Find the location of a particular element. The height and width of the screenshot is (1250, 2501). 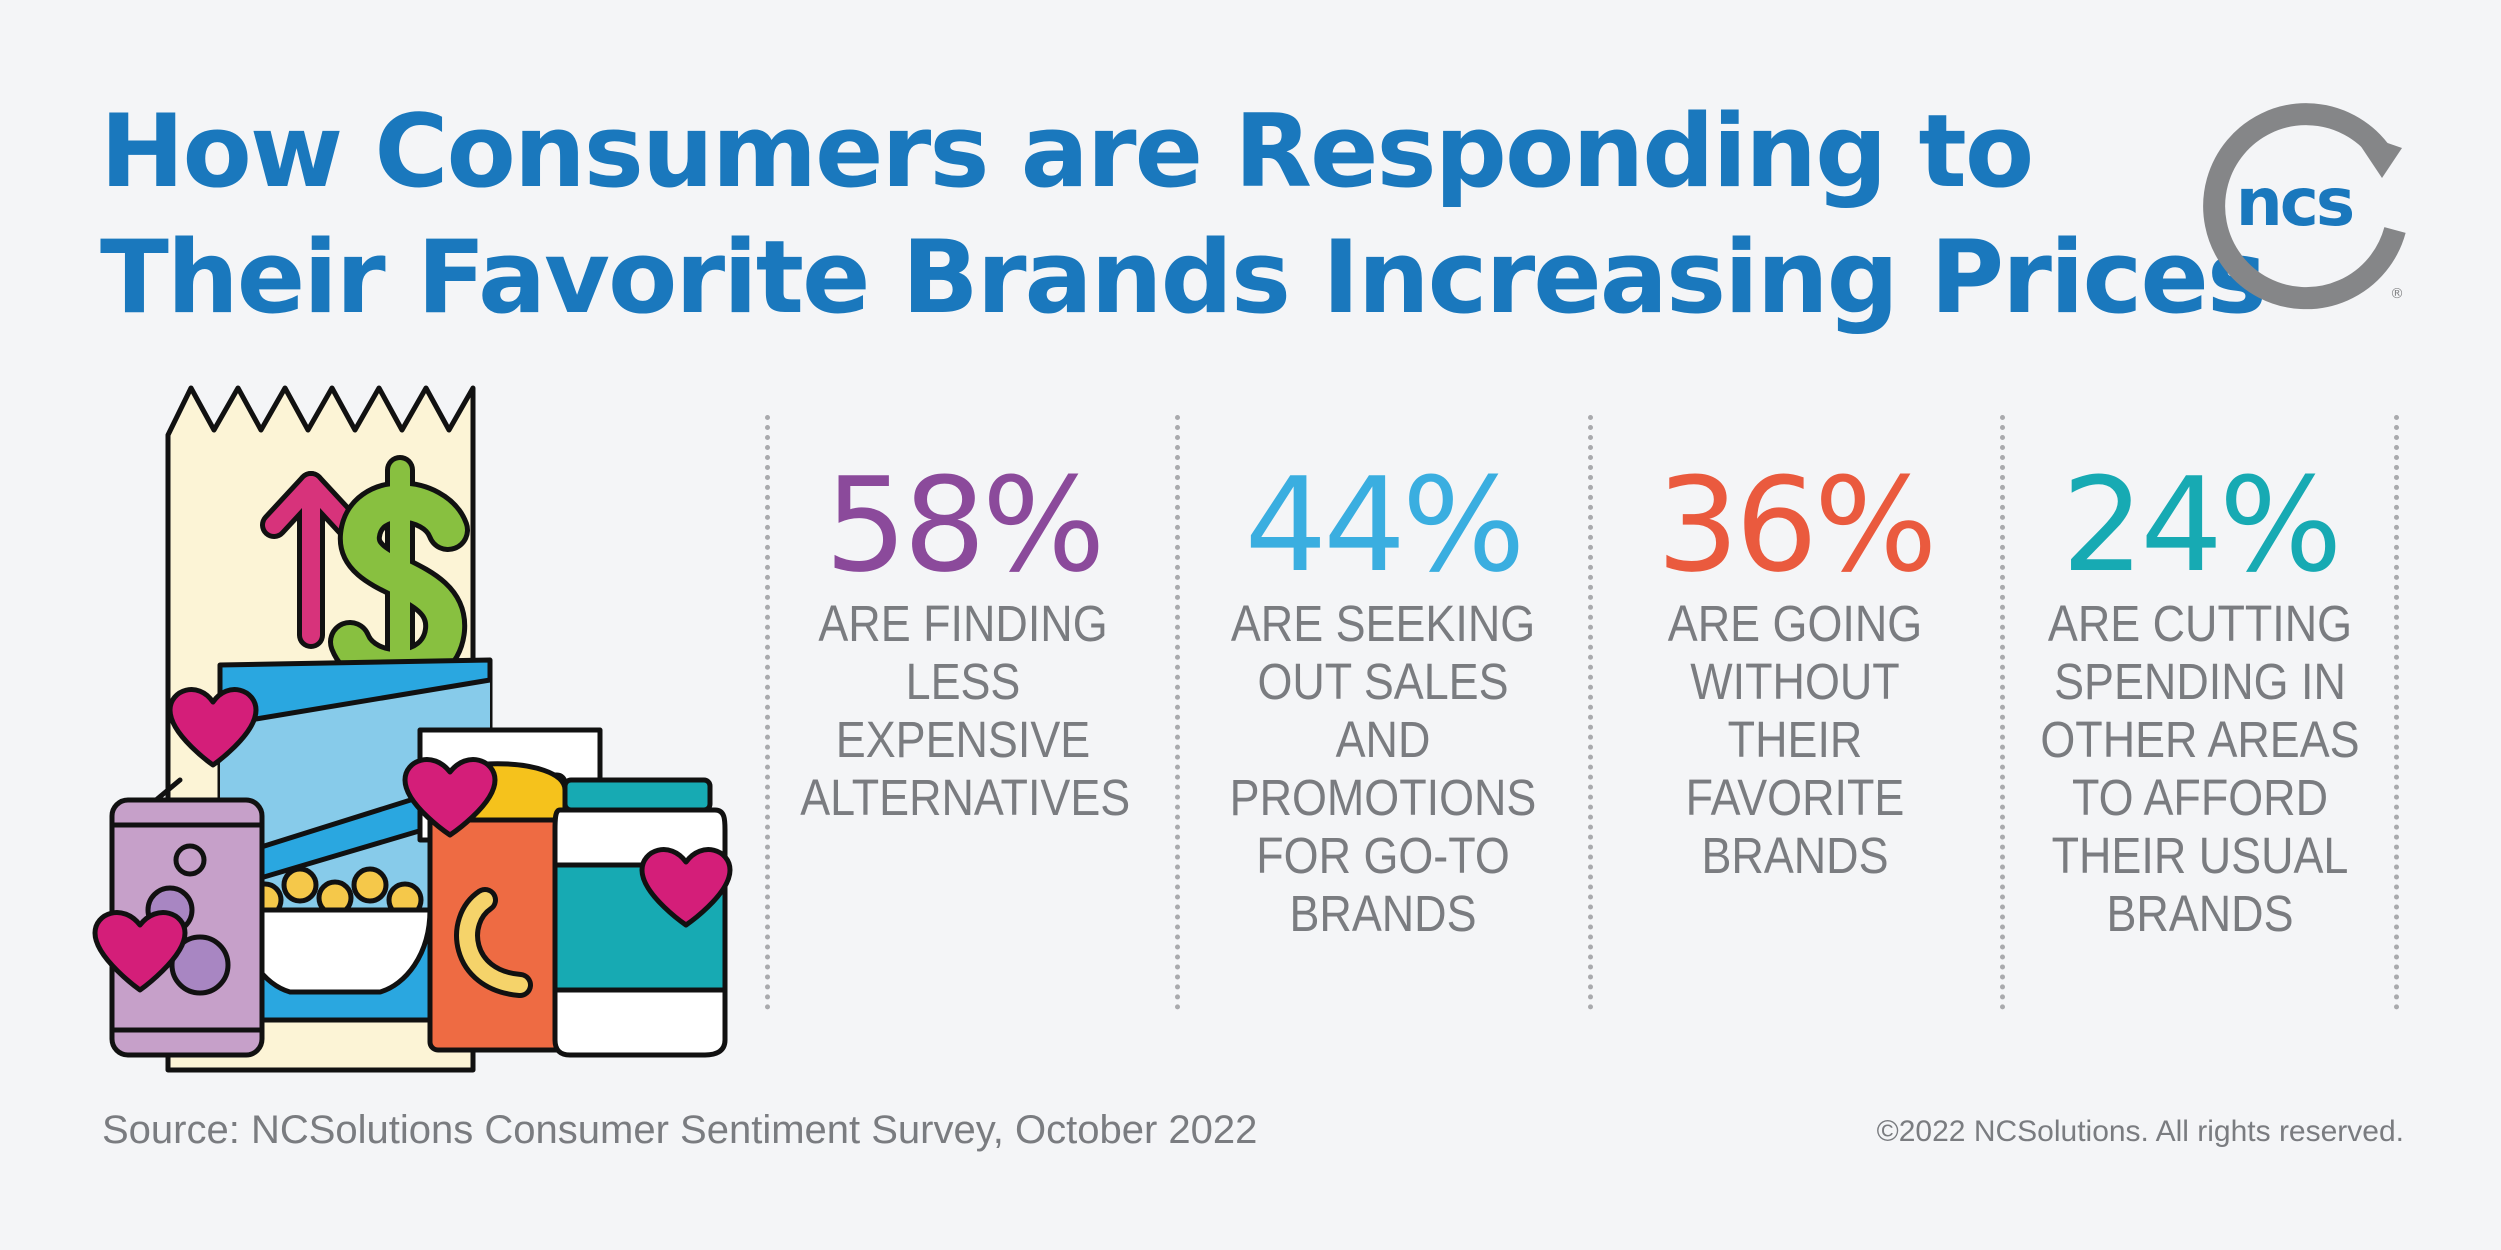

grocery-illustration is located at coordinates (412, 729).